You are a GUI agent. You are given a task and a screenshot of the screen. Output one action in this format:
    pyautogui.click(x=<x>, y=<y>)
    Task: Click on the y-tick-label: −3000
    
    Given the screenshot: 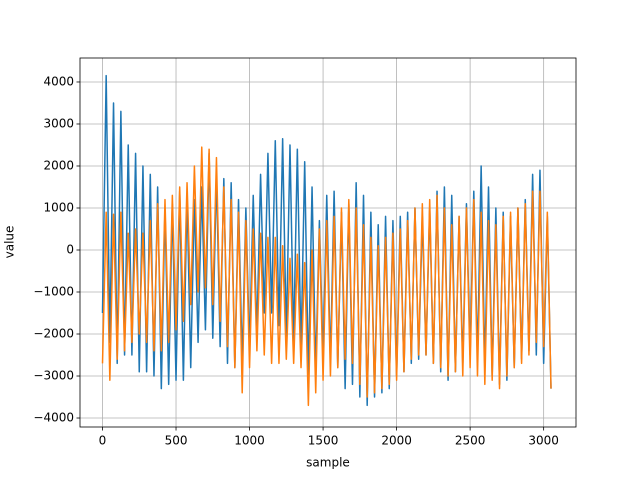 What is the action you would take?
    pyautogui.click(x=53, y=376)
    